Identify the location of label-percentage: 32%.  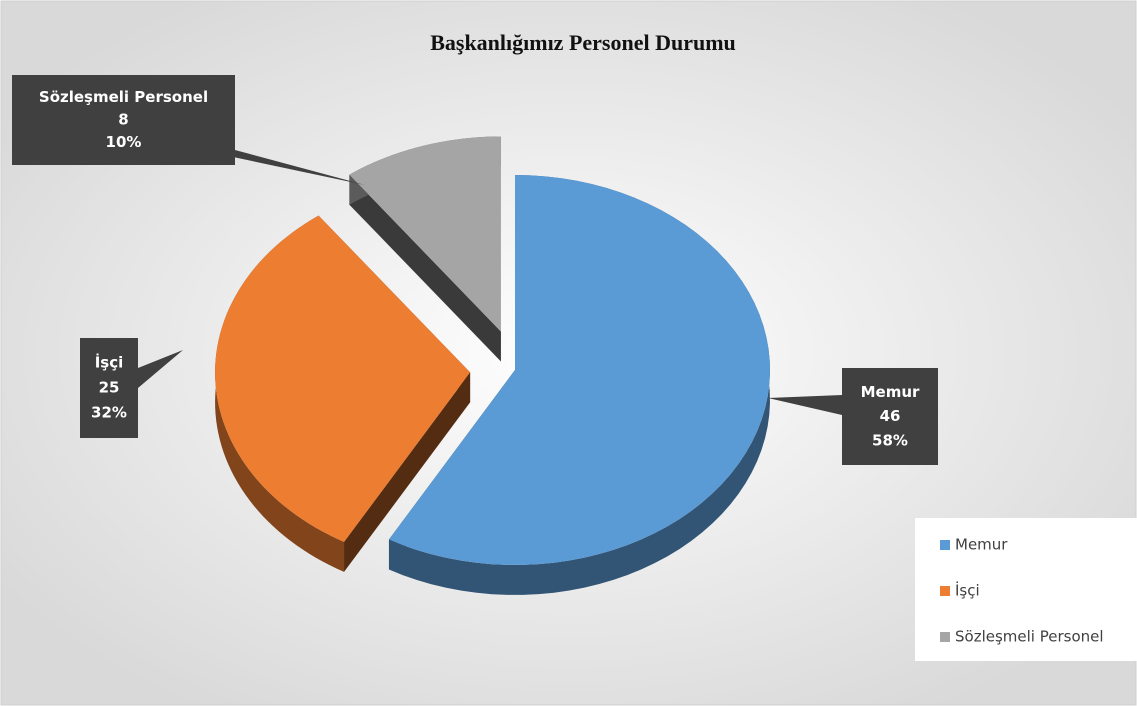
(109, 413).